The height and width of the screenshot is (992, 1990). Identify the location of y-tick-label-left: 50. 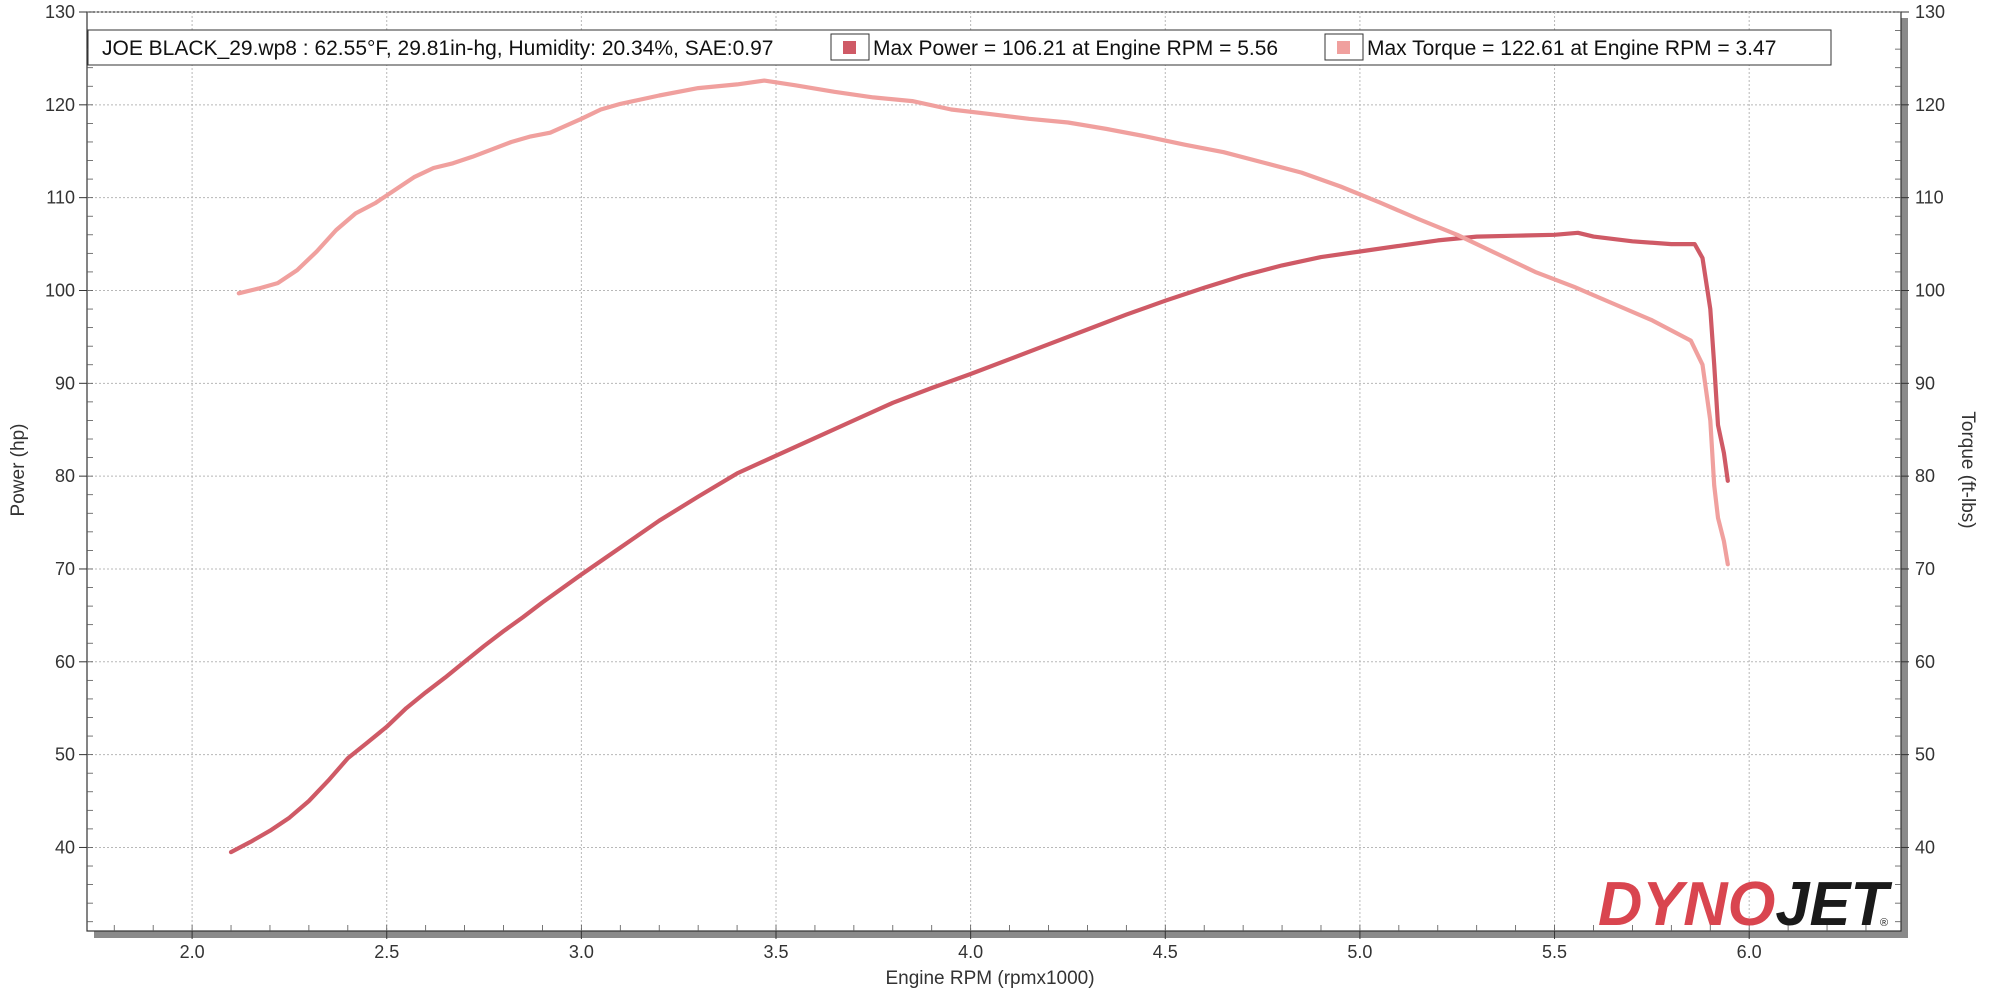
(65, 755).